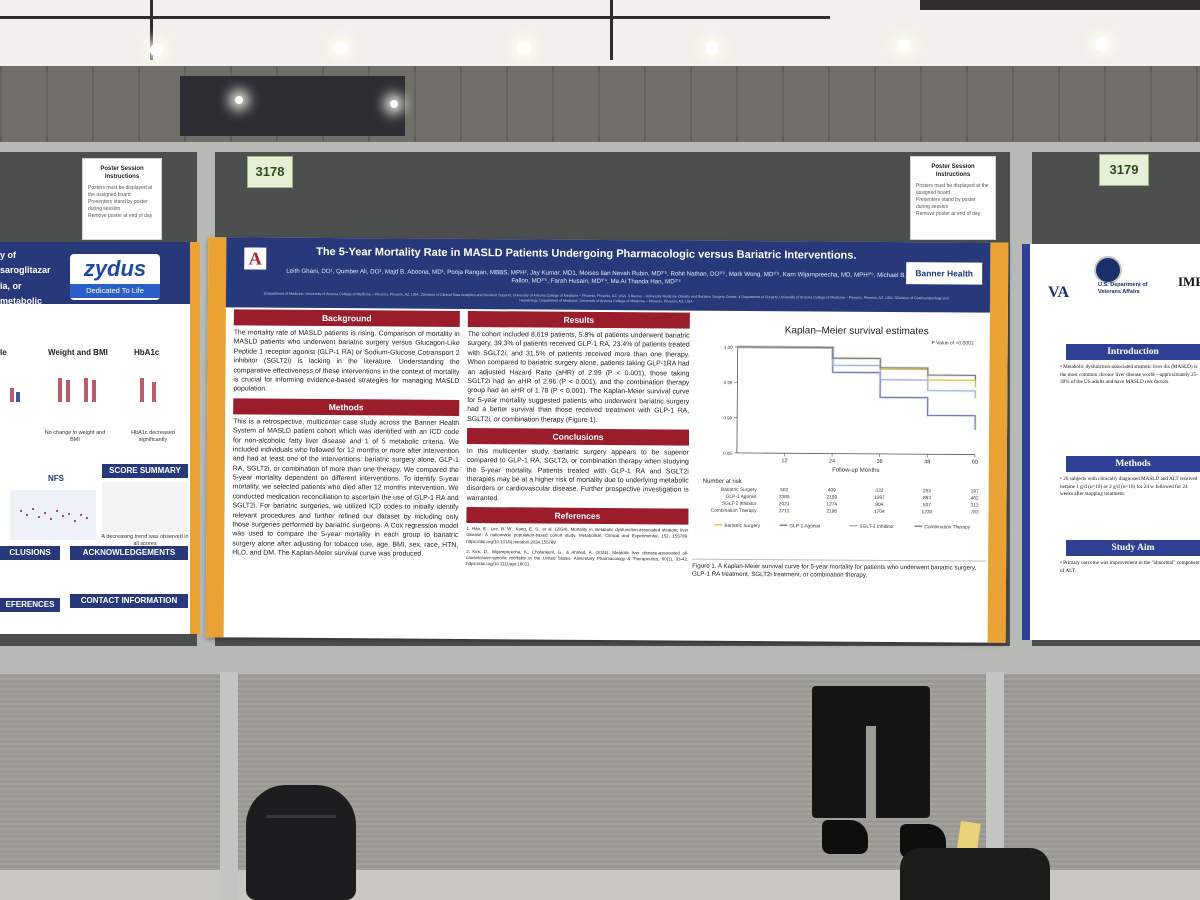 This screenshot has height=900, width=1200. What do you see at coordinates (728, 382) in the screenshot?
I see `y-tick-label: 0.95` at bounding box center [728, 382].